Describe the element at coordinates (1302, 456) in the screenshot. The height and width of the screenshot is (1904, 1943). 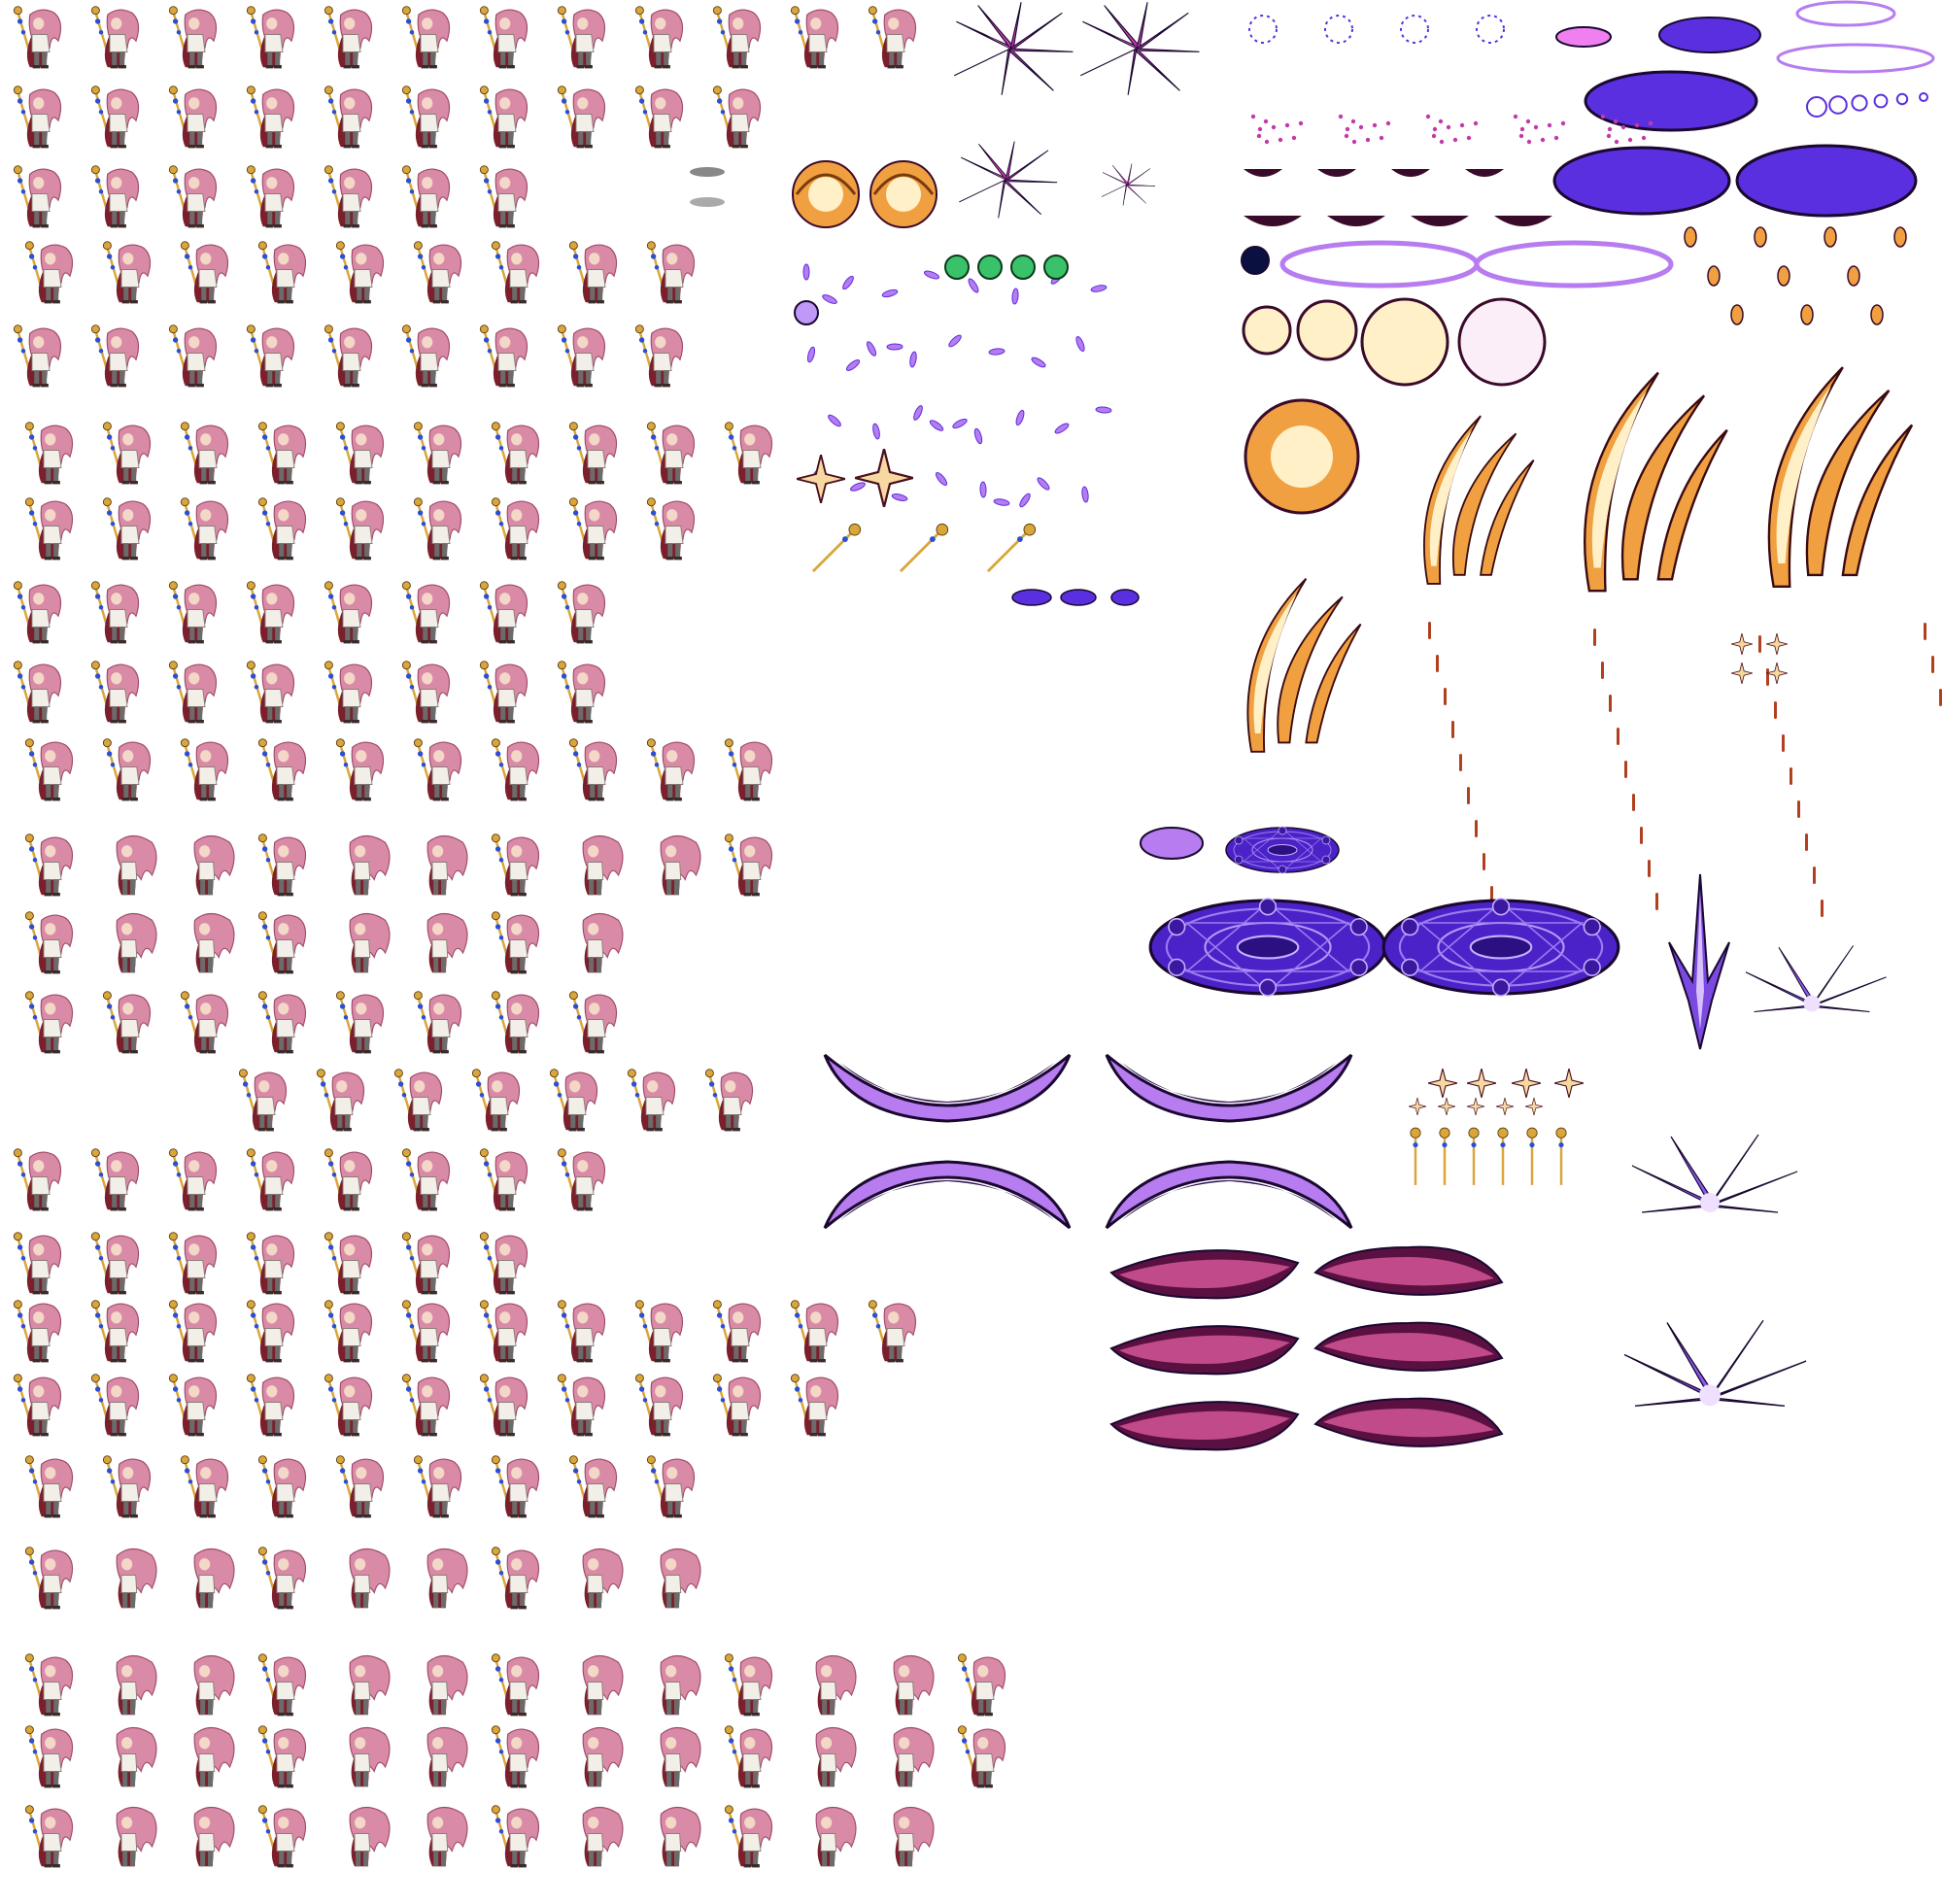
I see `fire-splash` at that location.